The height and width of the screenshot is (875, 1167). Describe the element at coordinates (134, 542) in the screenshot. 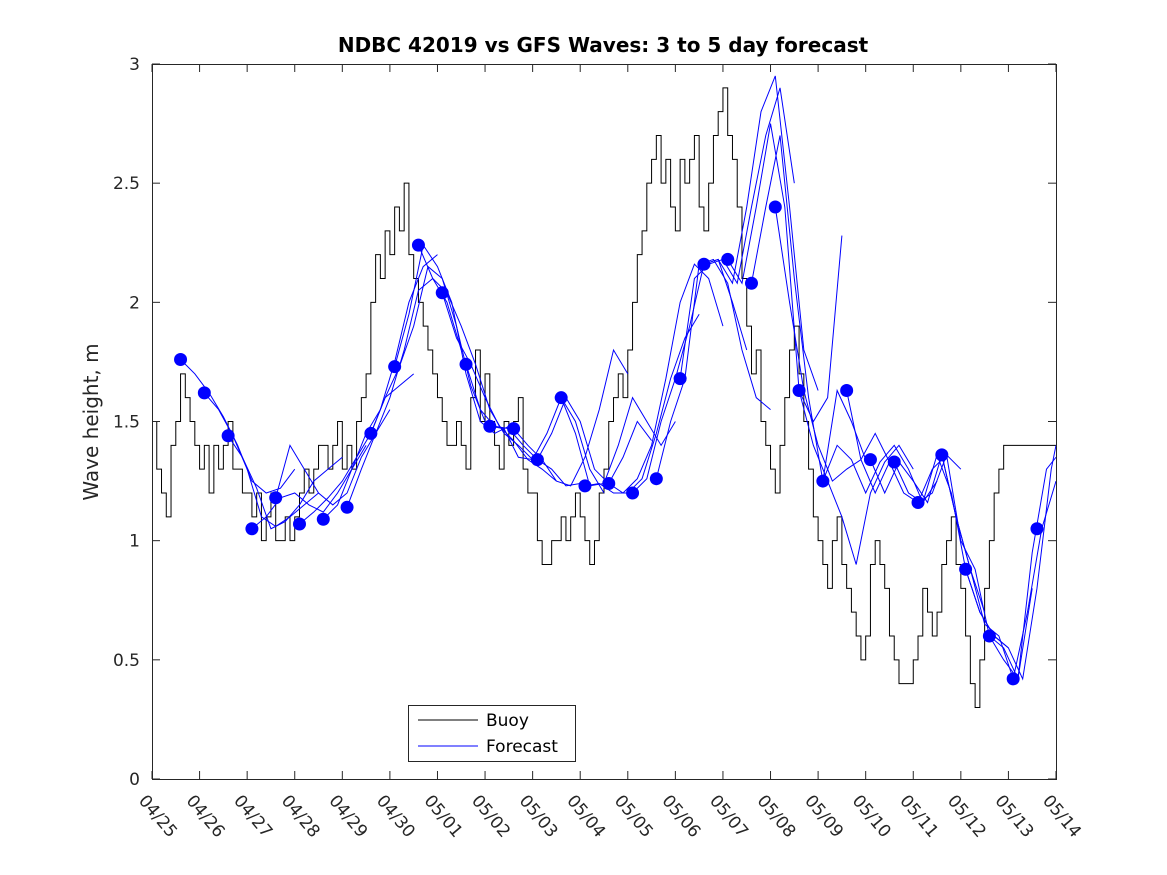

I see `y-tick-label: 1` at that location.